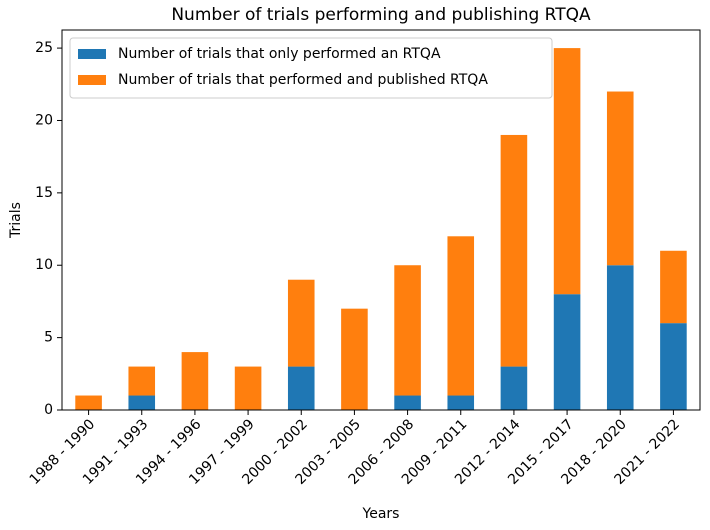  What do you see at coordinates (381, 514) in the screenshot?
I see `x-axis-label: Years` at bounding box center [381, 514].